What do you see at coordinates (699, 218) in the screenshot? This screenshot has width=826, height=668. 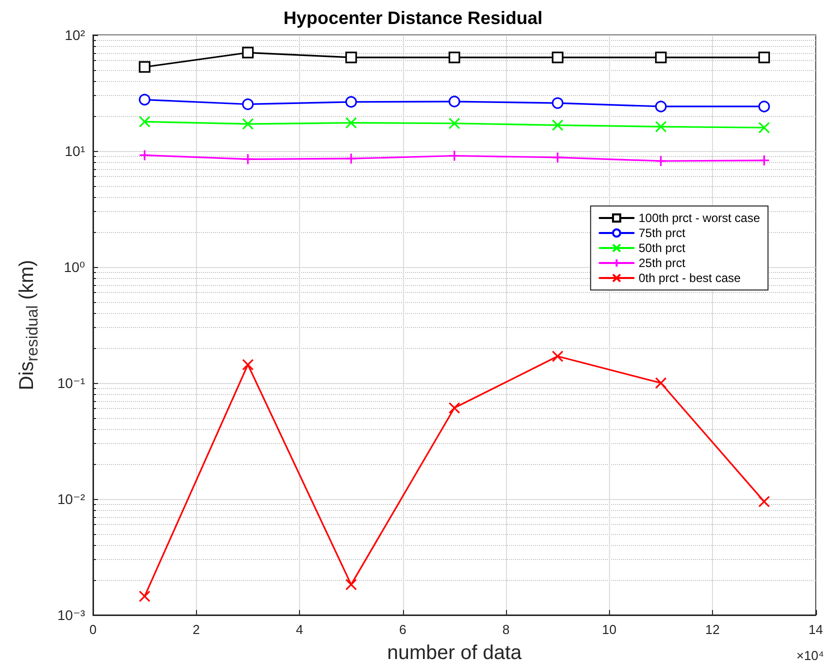 I see `legend-label: 100th prct - worst case` at bounding box center [699, 218].